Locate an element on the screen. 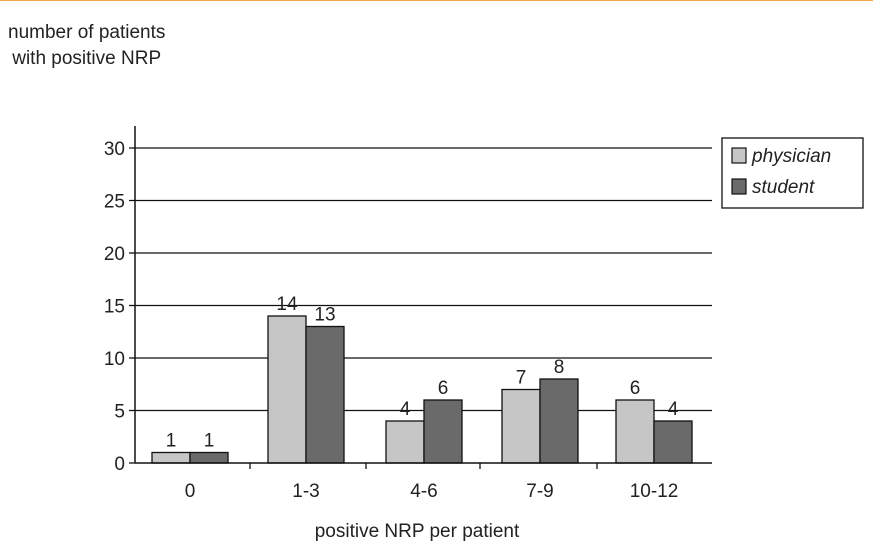  x-axis-label: positive NRP per patient is located at coordinates (417, 531).